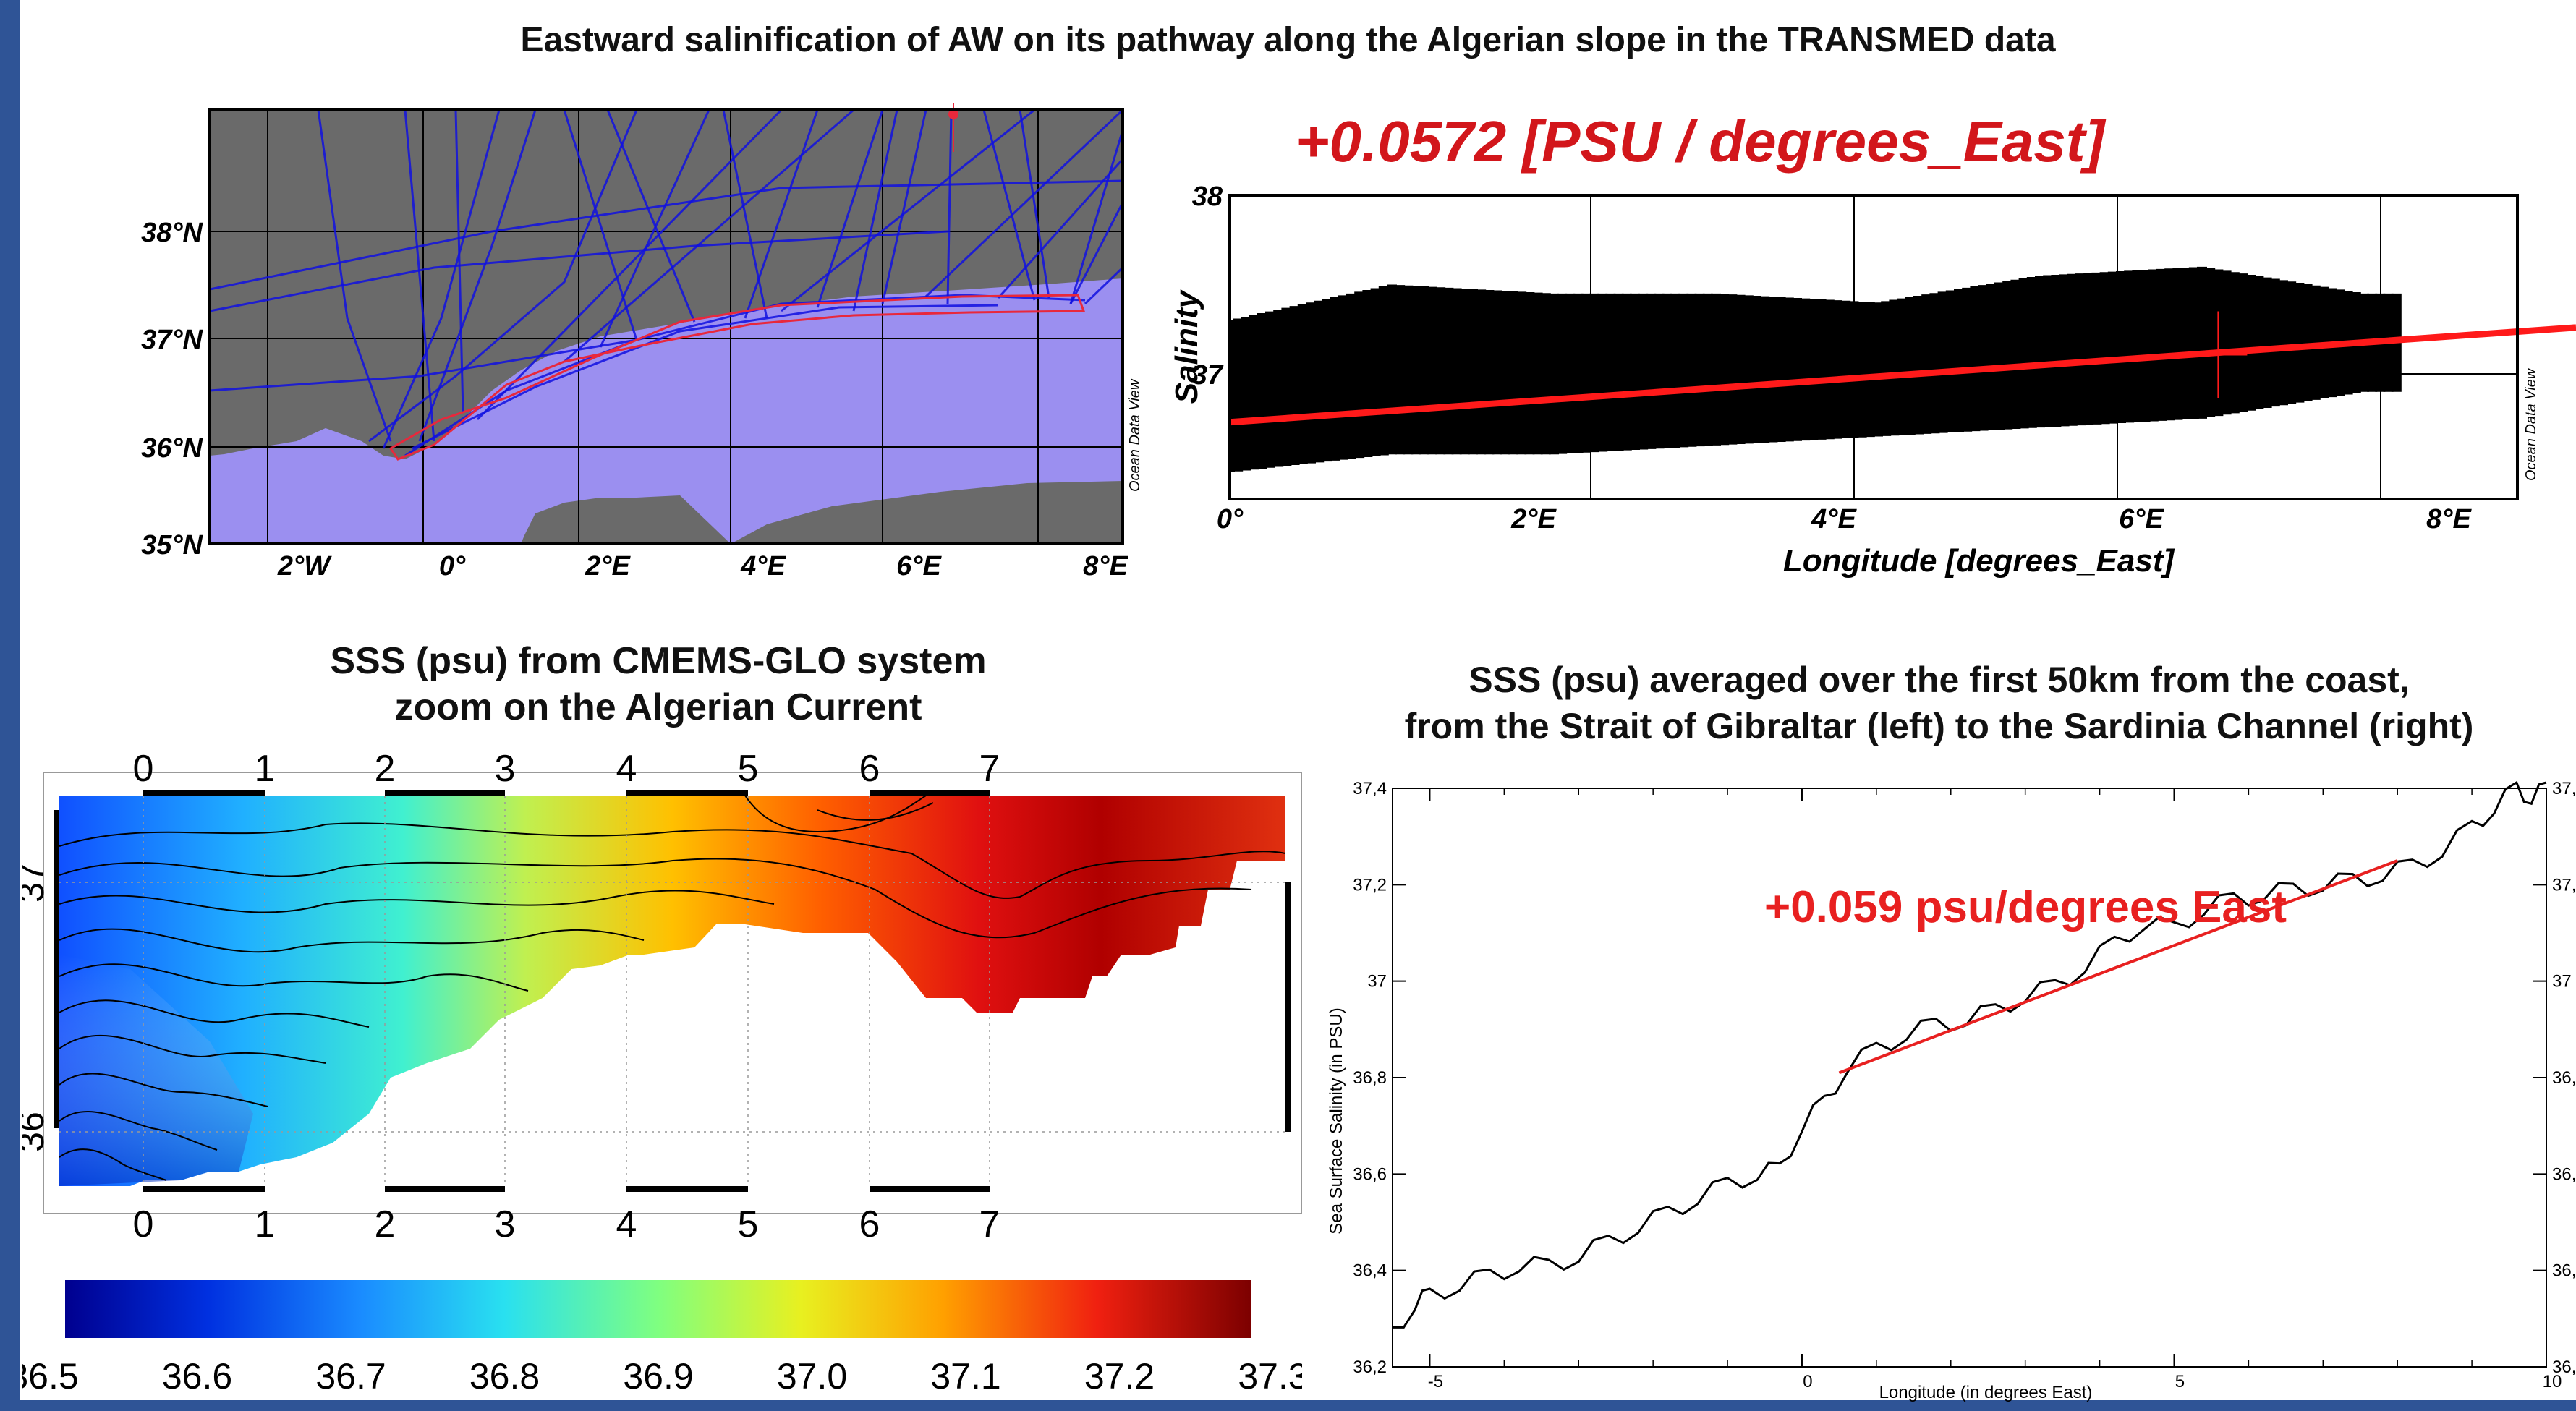 This screenshot has height=1411, width=2576. What do you see at coordinates (1207, 197) in the screenshot?
I see `scatter-ytick: 38` at bounding box center [1207, 197].